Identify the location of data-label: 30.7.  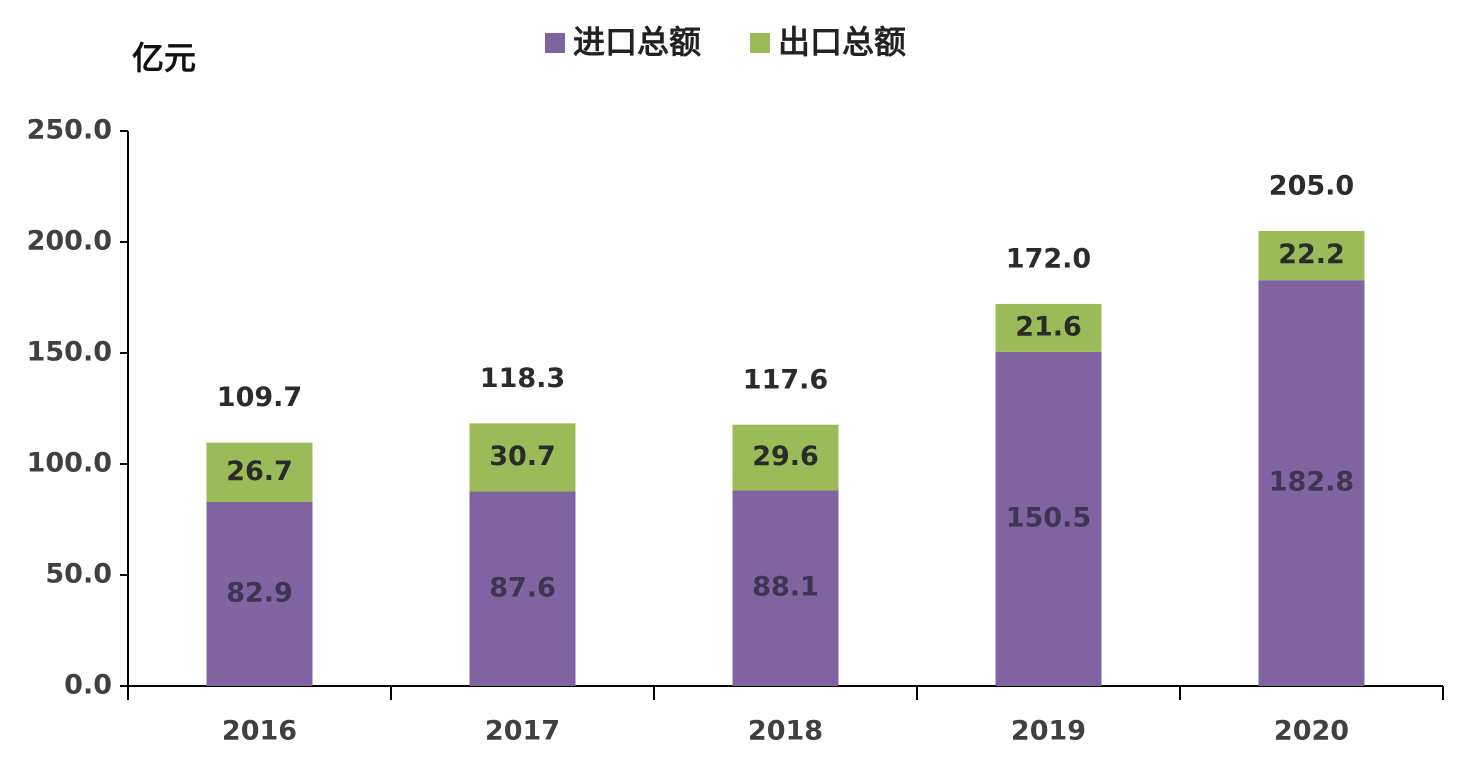
(522, 456).